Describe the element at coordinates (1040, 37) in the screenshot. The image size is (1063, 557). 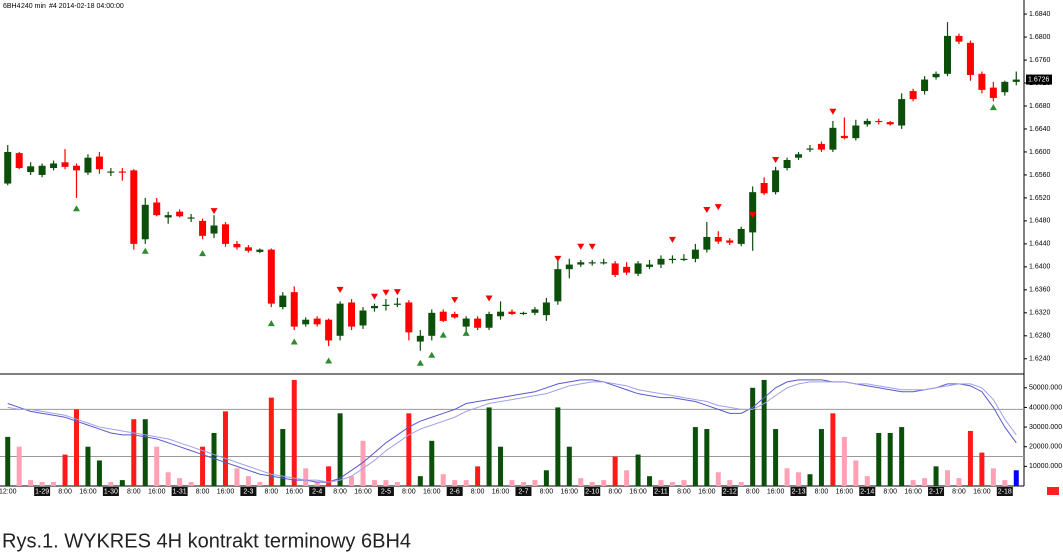
I see `y-tick-label: 1.6800` at that location.